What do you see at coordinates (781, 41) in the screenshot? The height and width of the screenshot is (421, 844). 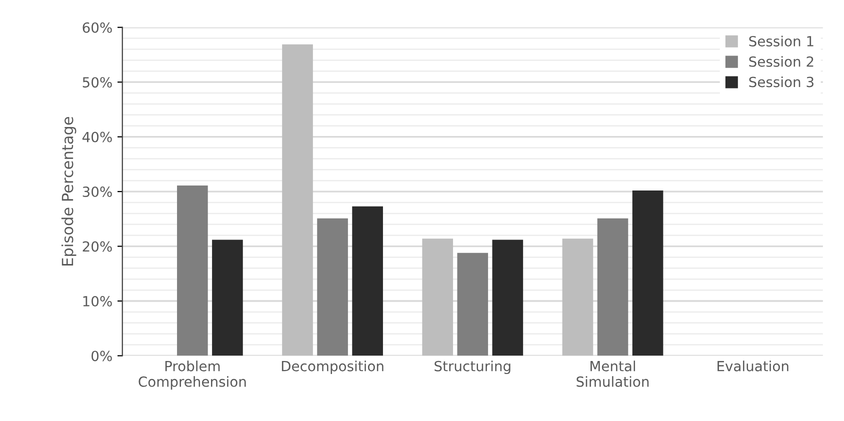 I see `legend-label: Session 1` at bounding box center [781, 41].